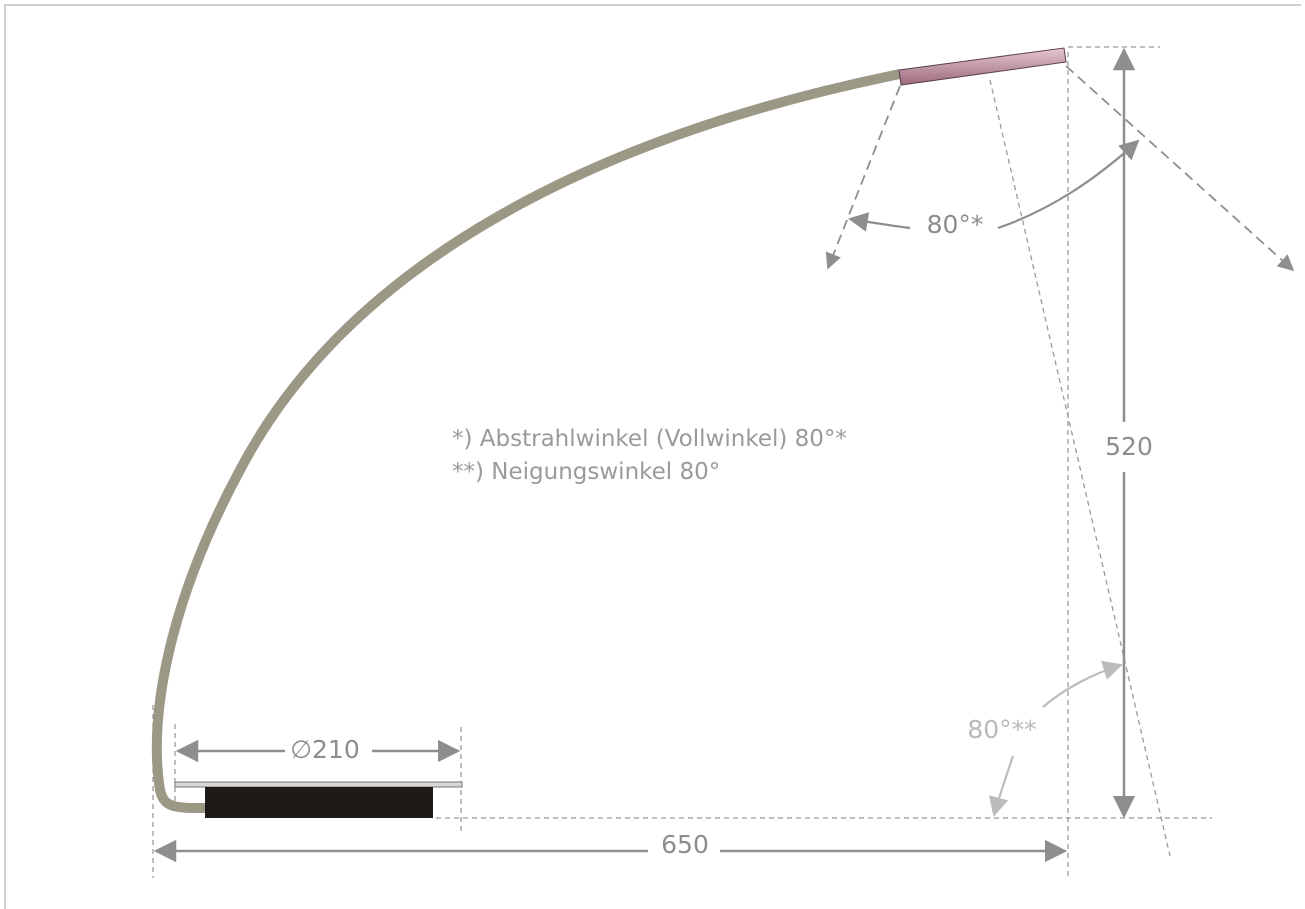 This screenshot has height=909, width=1305. I want to click on beam-angle-arrow-left, so click(879, 222).